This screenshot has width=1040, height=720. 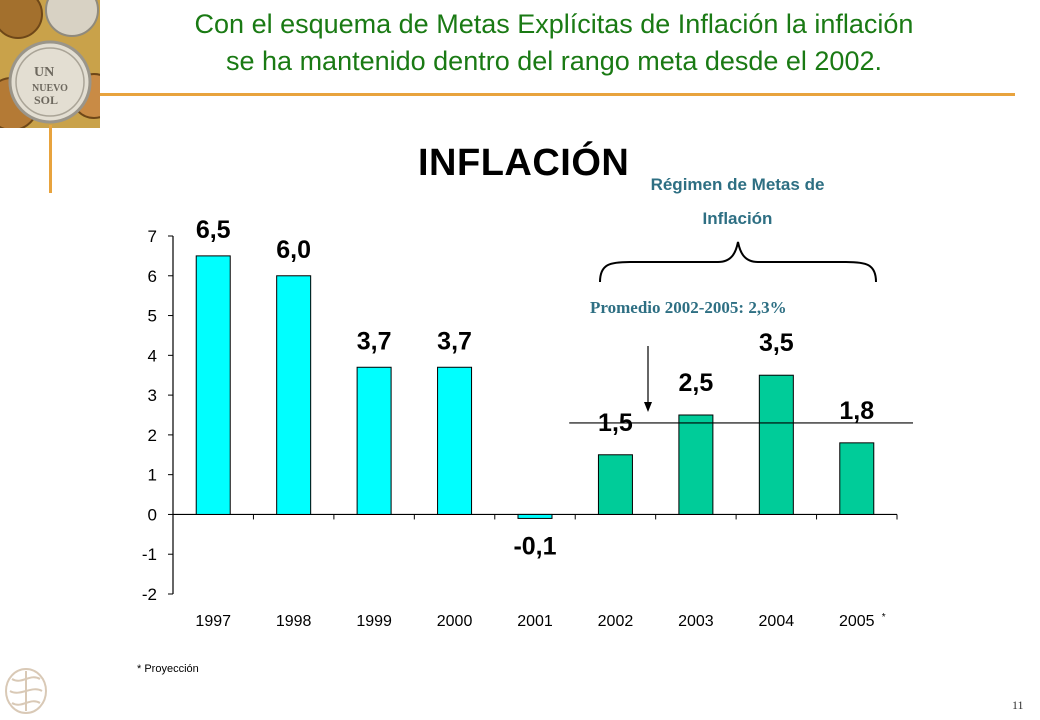 I want to click on projection-footnote: * Proyección, so click(x=168, y=669).